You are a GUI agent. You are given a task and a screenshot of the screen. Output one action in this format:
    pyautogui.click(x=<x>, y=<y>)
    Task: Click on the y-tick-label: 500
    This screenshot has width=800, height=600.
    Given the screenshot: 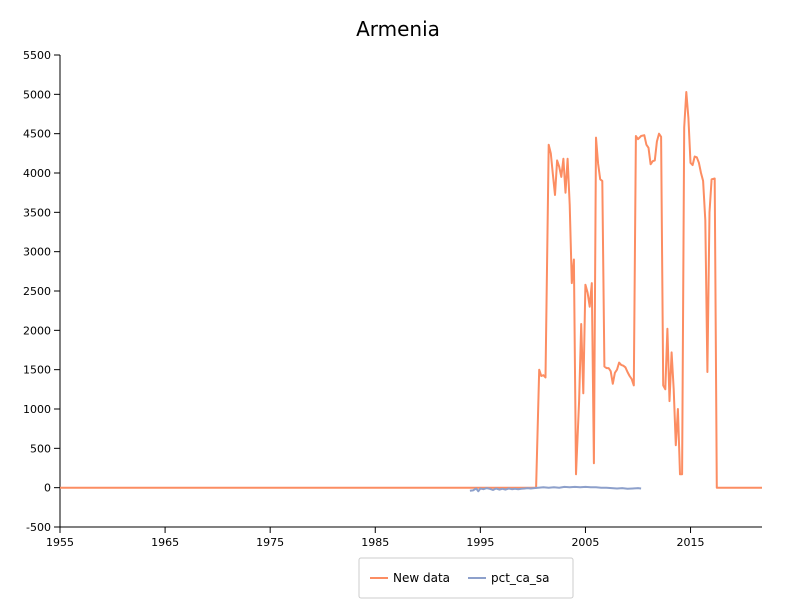 What is the action you would take?
    pyautogui.click(x=40, y=448)
    